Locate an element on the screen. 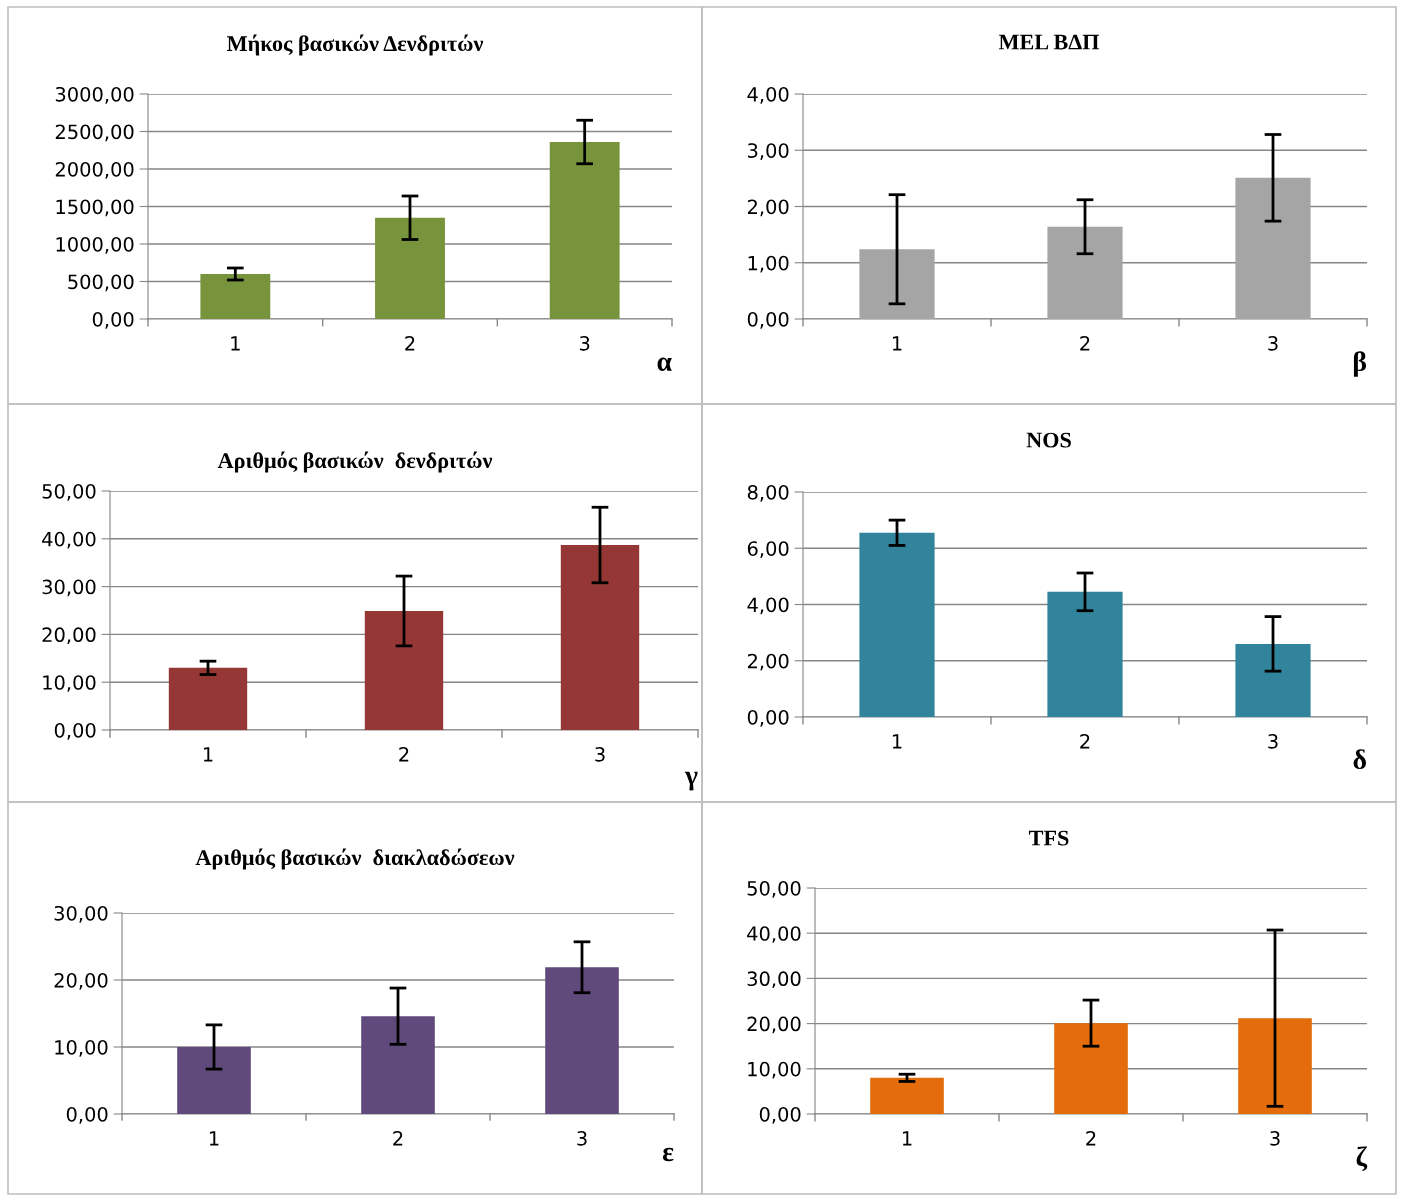 The width and height of the screenshot is (1402, 1196). y-tick-label: 2500,00 is located at coordinates (94, 133).